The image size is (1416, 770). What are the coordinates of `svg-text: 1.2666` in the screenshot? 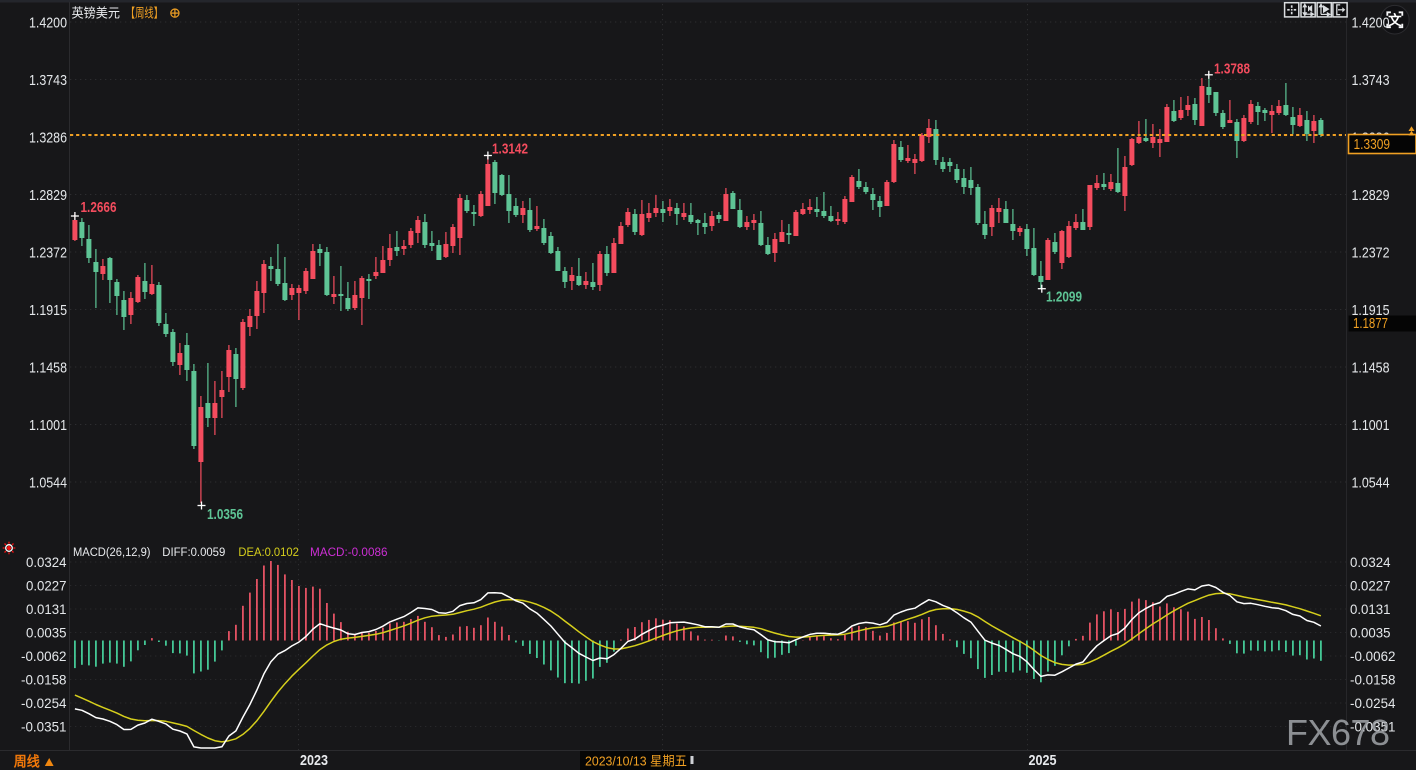 It's located at (99, 208).